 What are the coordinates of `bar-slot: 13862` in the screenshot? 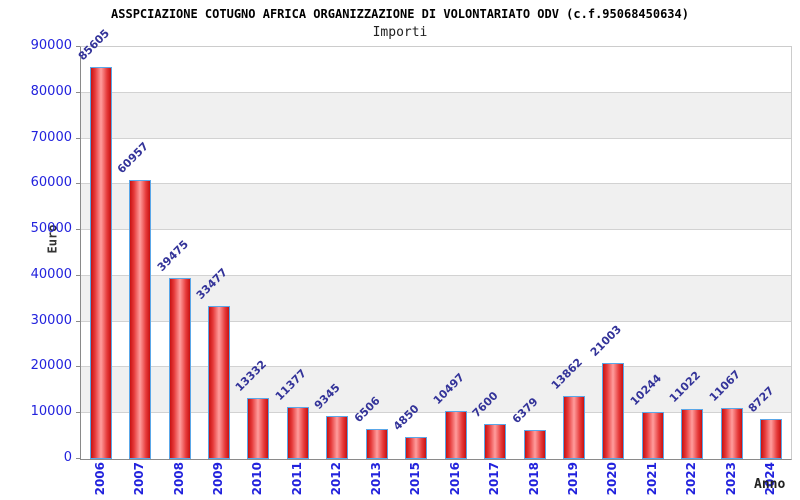 It's located at (571, 253).